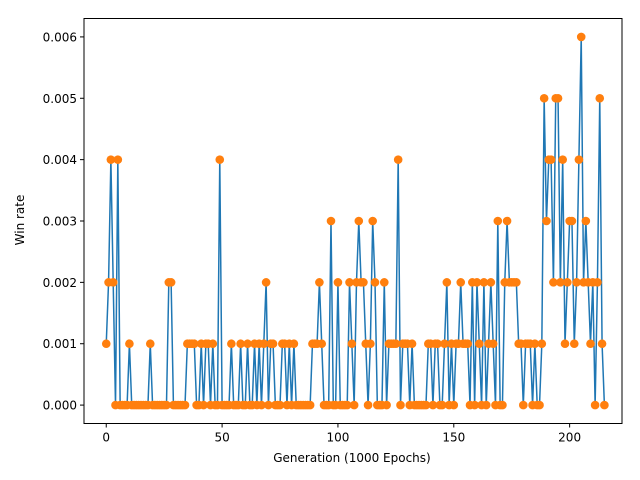 This screenshot has height=480, width=640. What do you see at coordinates (60, 283) in the screenshot?
I see `y-tick-label: 0.002` at bounding box center [60, 283].